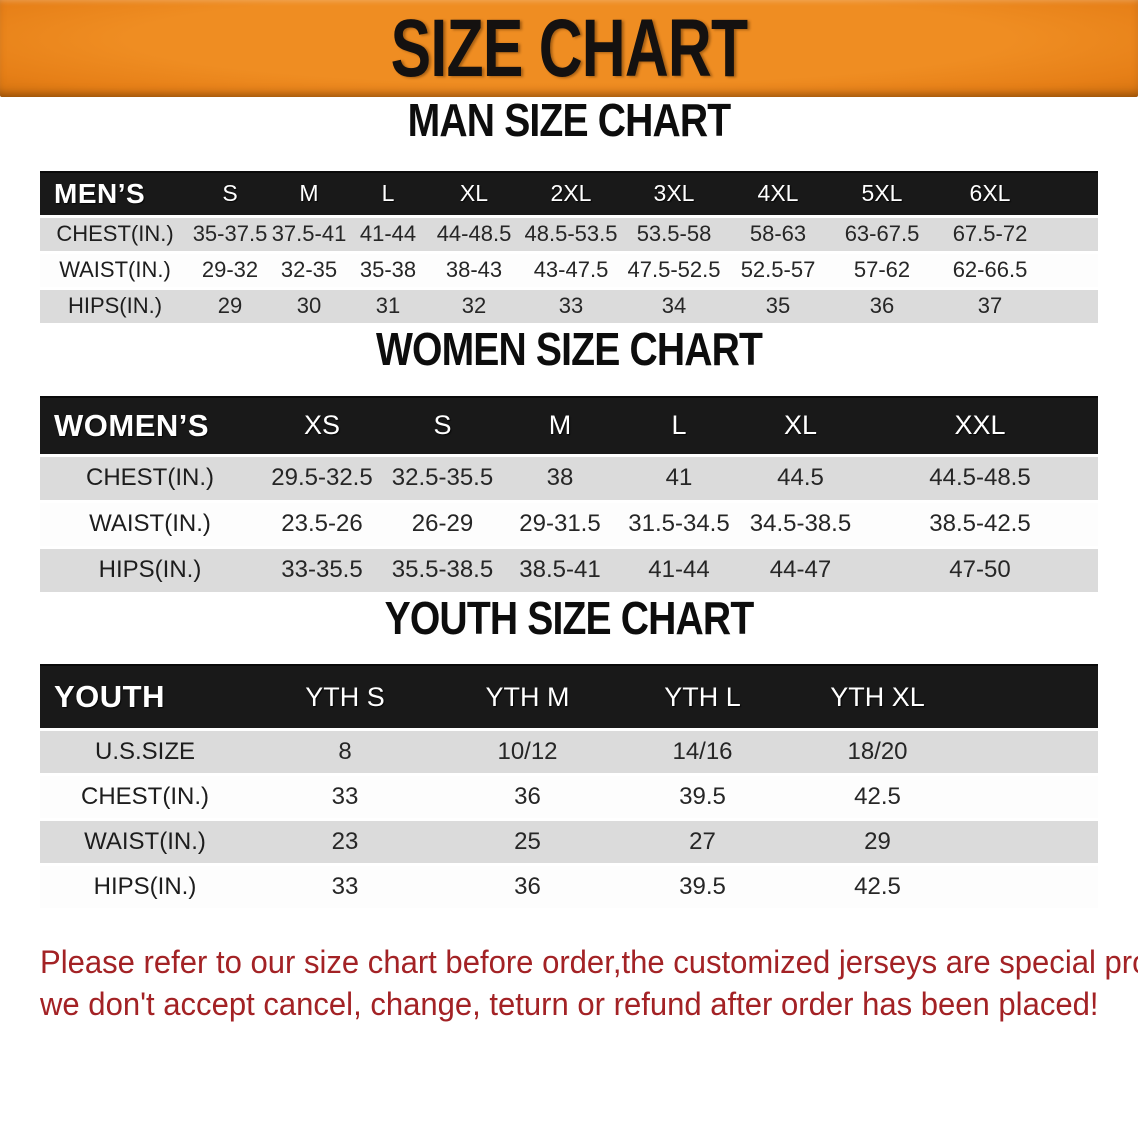 Image resolution: width=1138 pixels, height=1132 pixels. I want to click on size-value: 38-43, so click(474, 271).